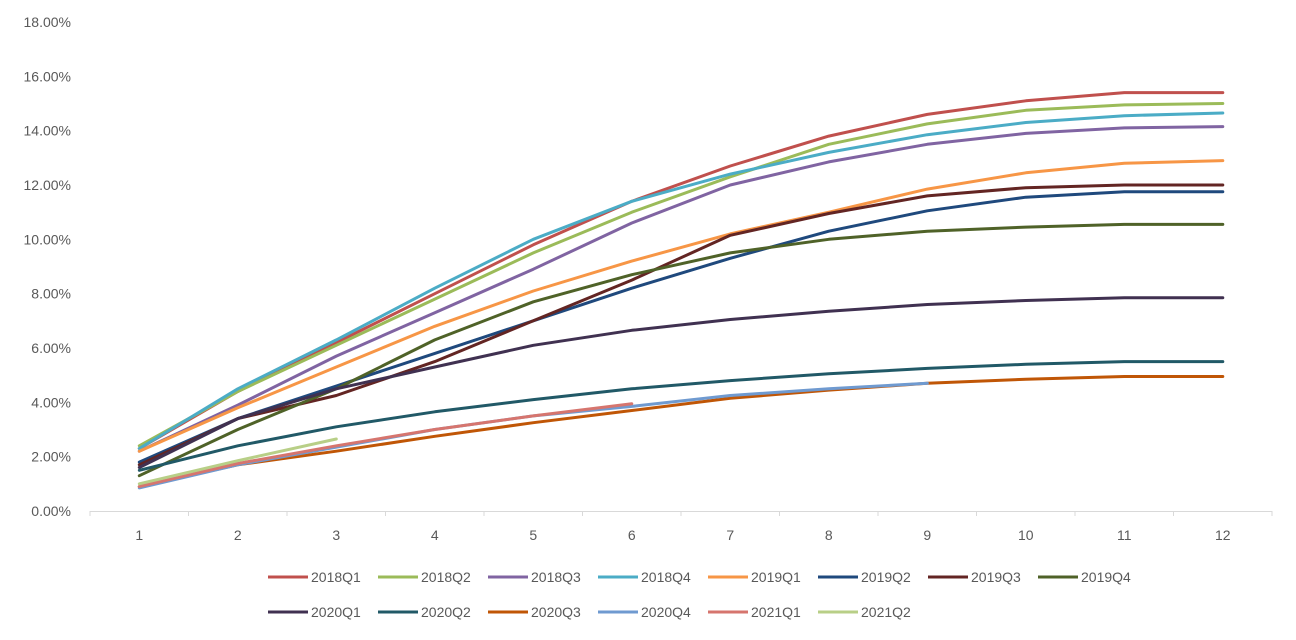 This screenshot has width=1296, height=640. What do you see at coordinates (681, 513) in the screenshot?
I see `x-axis-ticks` at bounding box center [681, 513].